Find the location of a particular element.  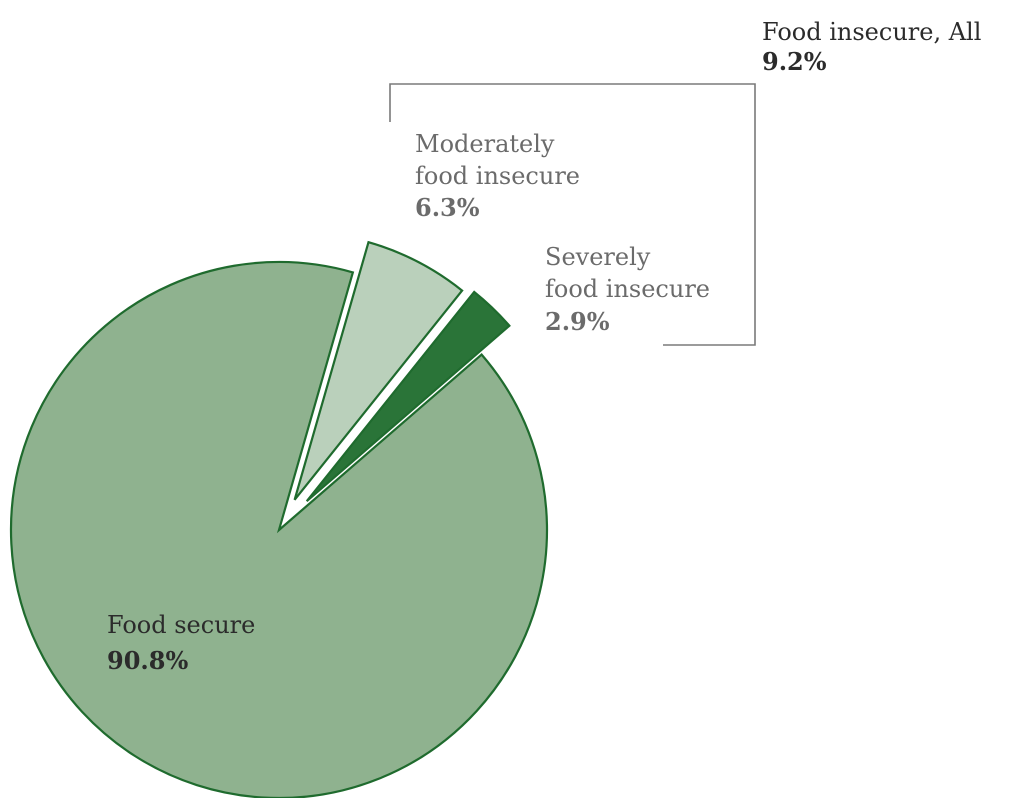

food-secure-label: Food secure is located at coordinates (181, 625).